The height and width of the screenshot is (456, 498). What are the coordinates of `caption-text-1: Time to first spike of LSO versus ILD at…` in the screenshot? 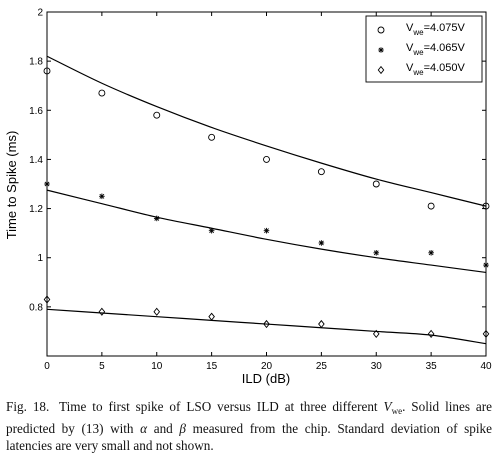 It's located at (221, 406).